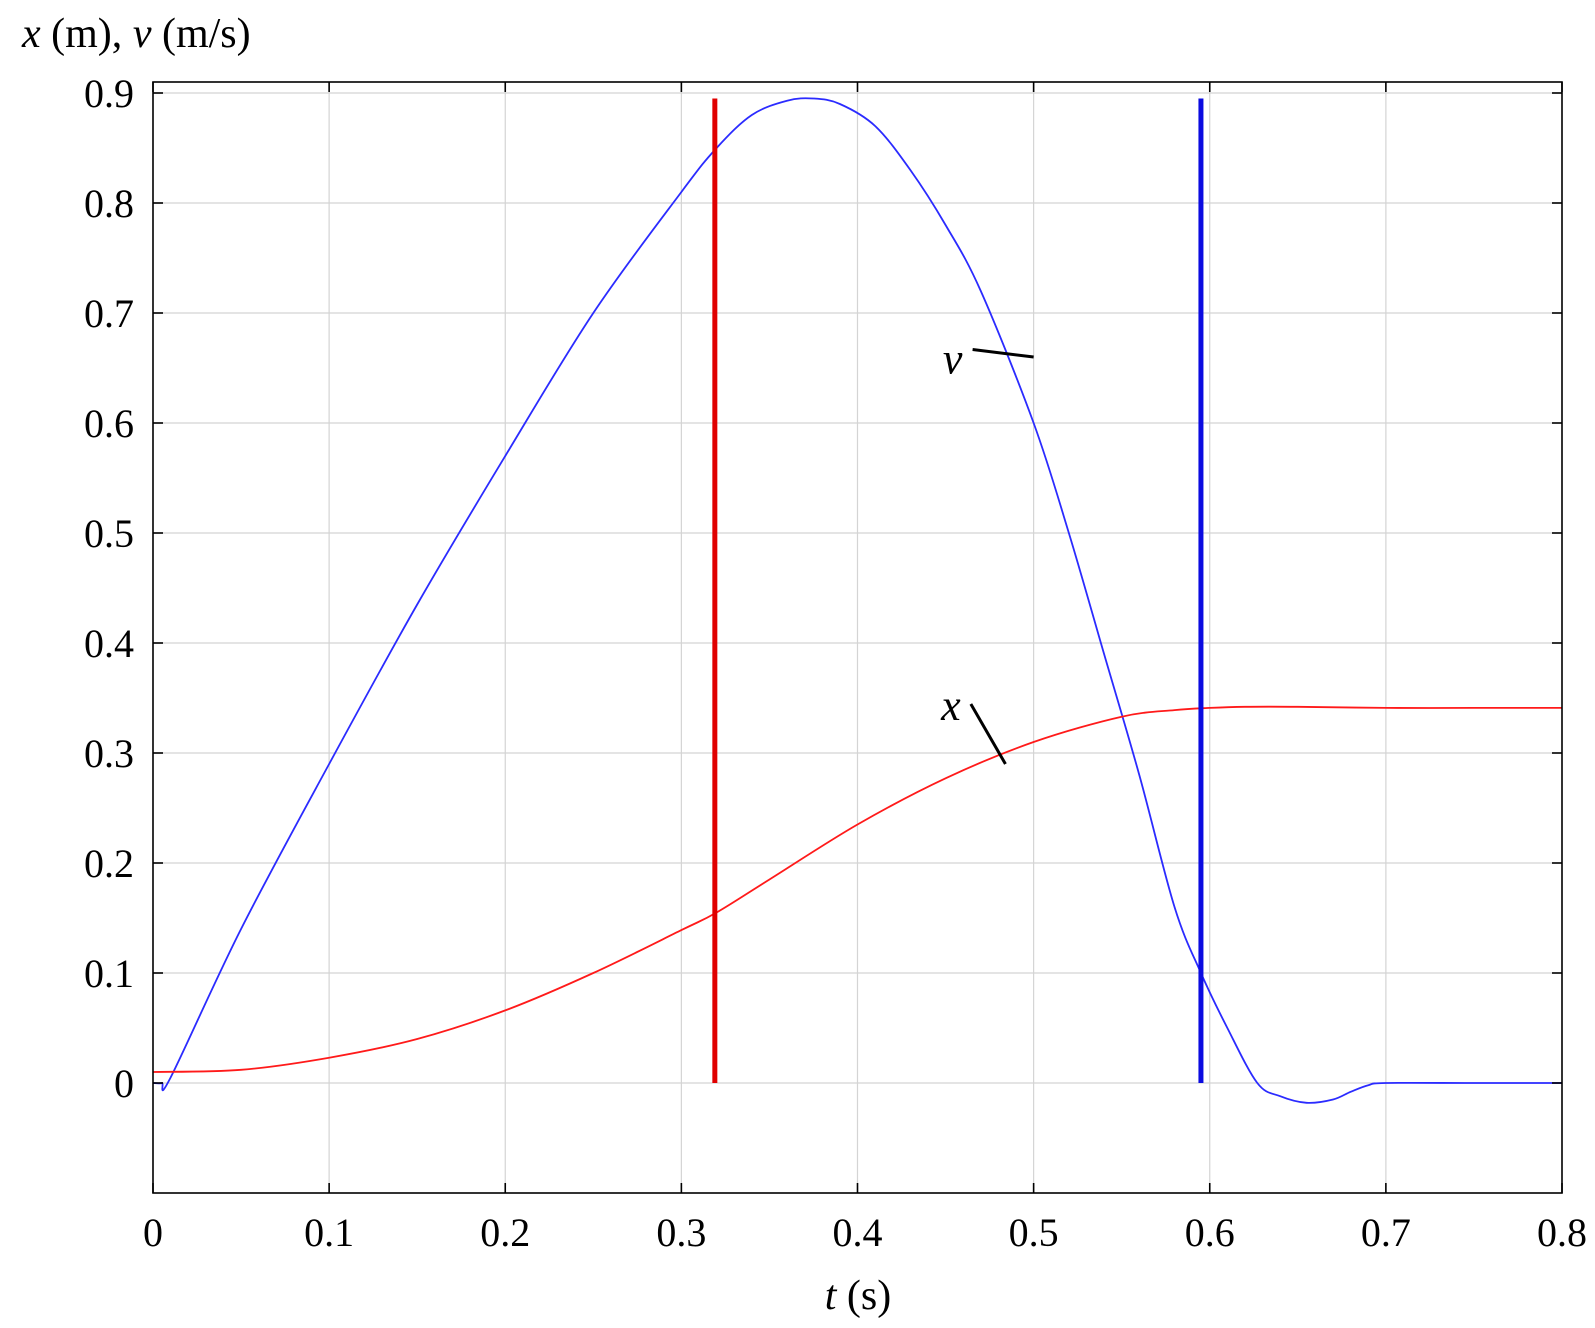 The image size is (1595, 1328). Describe the element at coordinates (109, 973) in the screenshot. I see `y-tick-label: 0.1` at that location.